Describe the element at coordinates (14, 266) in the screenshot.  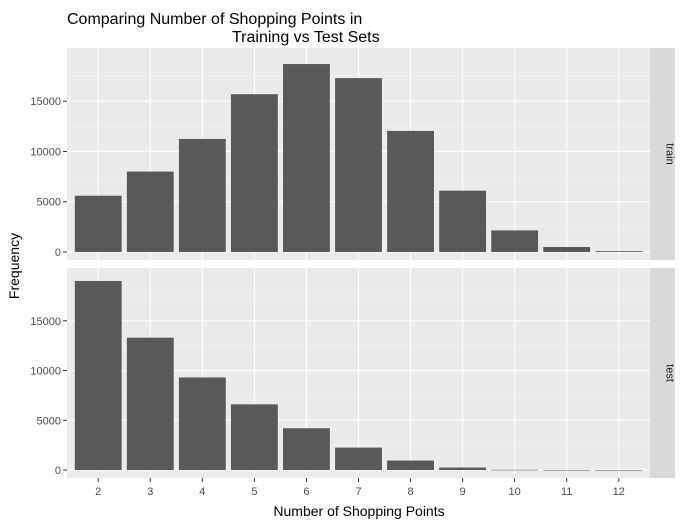
I see `y-axis-title: Frequency` at that location.